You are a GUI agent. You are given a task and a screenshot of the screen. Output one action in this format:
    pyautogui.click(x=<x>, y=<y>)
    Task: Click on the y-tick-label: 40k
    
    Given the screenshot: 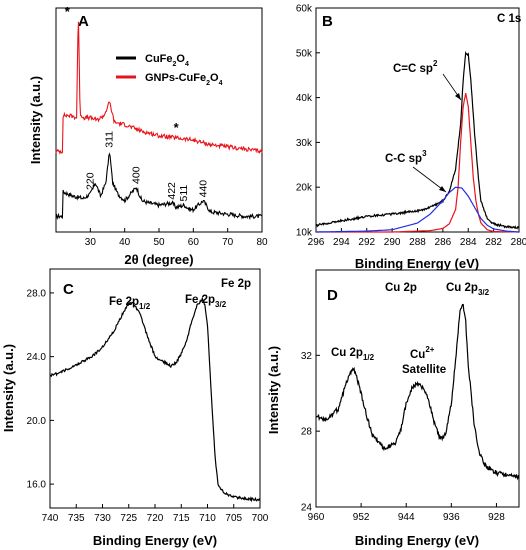 What is the action you would take?
    pyautogui.click(x=304, y=98)
    